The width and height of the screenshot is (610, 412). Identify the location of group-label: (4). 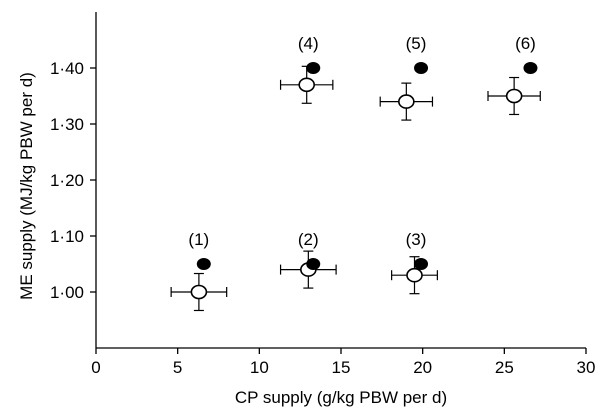
(308, 43).